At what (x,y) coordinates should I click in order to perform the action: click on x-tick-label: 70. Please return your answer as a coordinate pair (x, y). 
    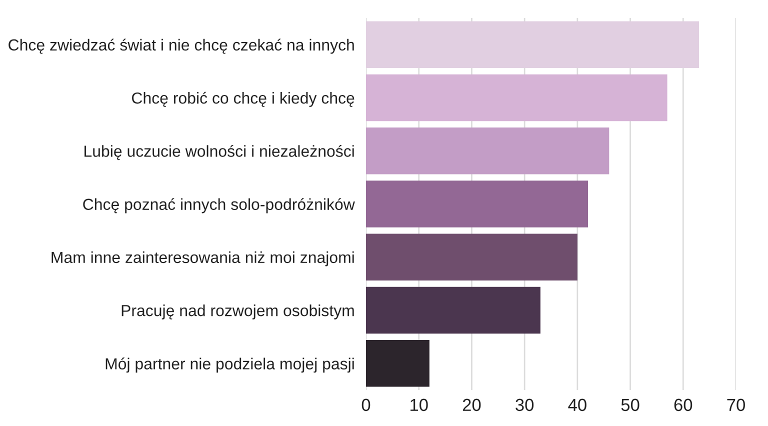
    Looking at the image, I should click on (736, 405).